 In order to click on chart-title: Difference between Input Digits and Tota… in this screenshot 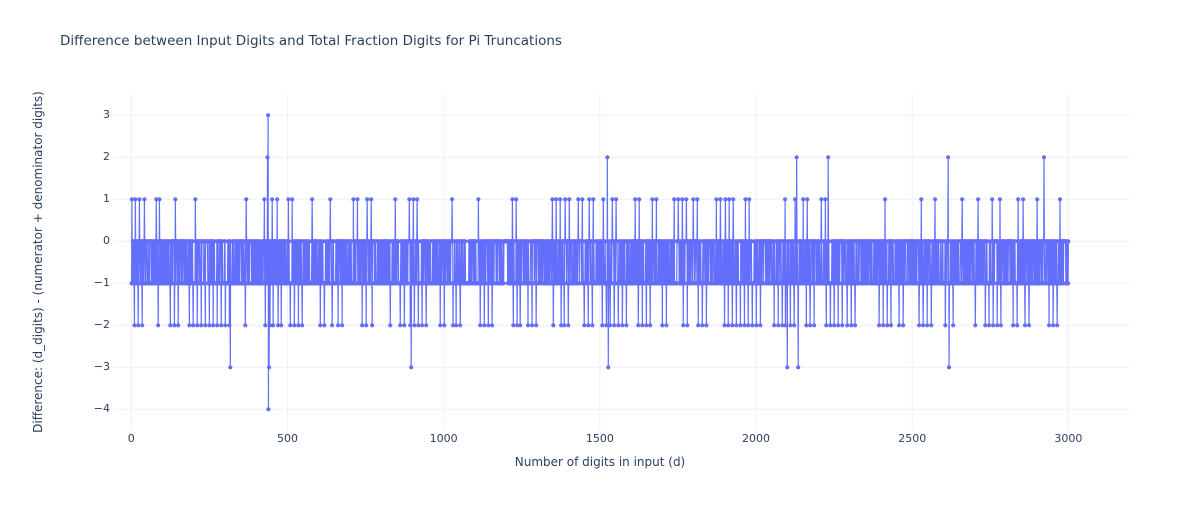, I will do `click(311, 41)`.